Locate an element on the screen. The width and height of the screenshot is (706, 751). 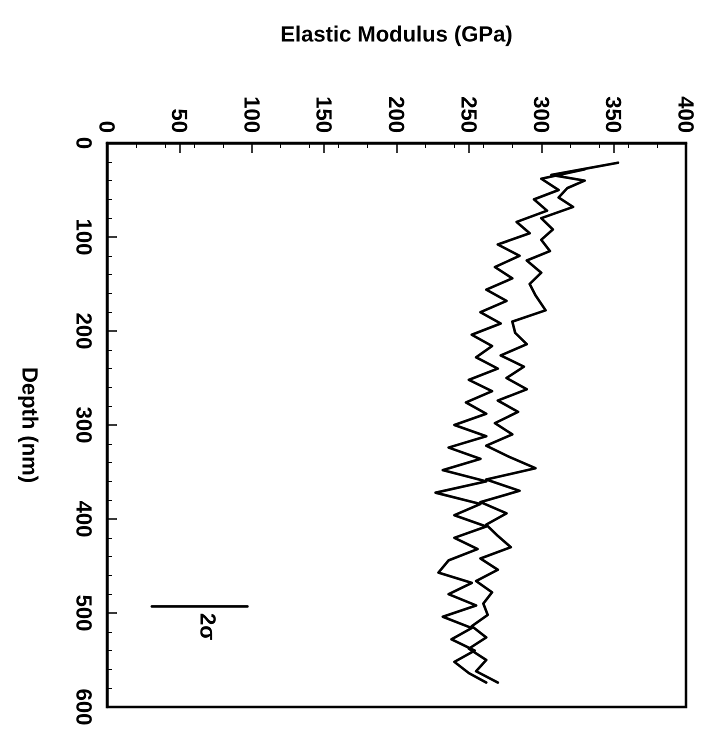
x-tick-label: 100 is located at coordinates (251, 114).